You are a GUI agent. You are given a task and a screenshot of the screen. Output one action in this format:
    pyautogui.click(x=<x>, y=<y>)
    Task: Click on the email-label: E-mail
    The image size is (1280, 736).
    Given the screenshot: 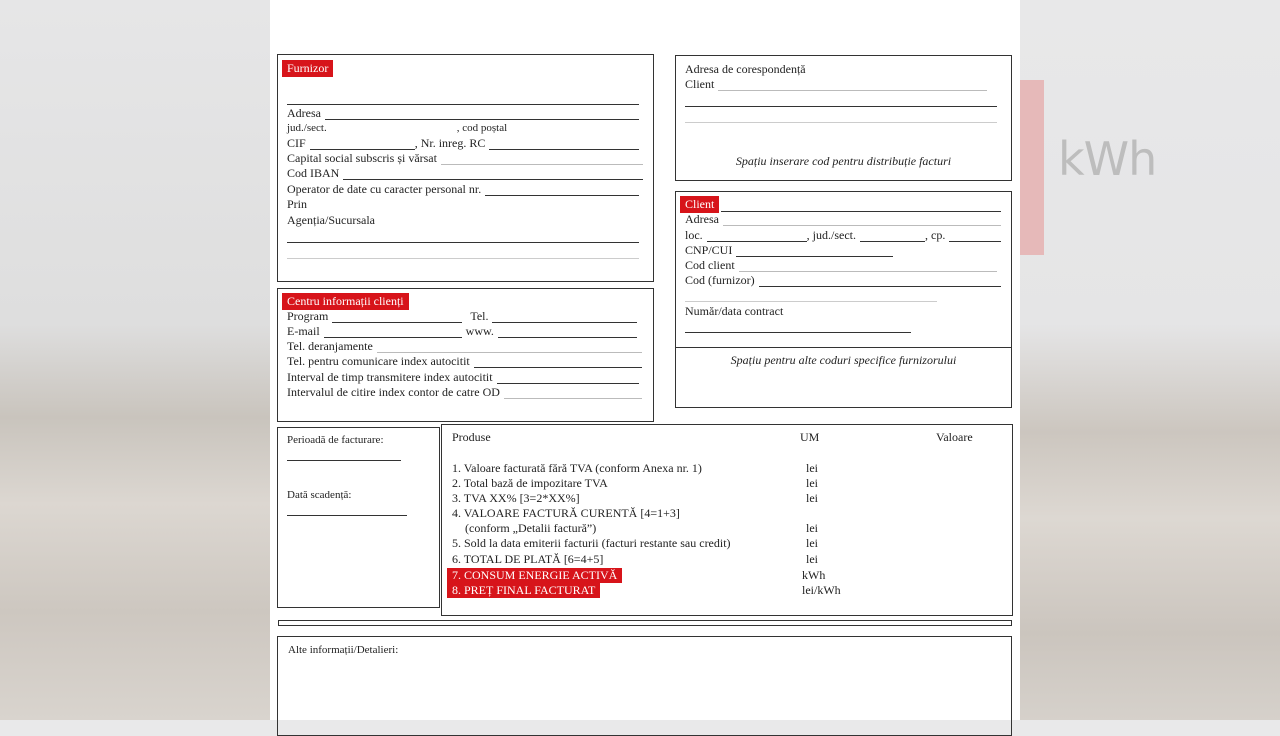 What is the action you would take?
    pyautogui.click(x=303, y=331)
    